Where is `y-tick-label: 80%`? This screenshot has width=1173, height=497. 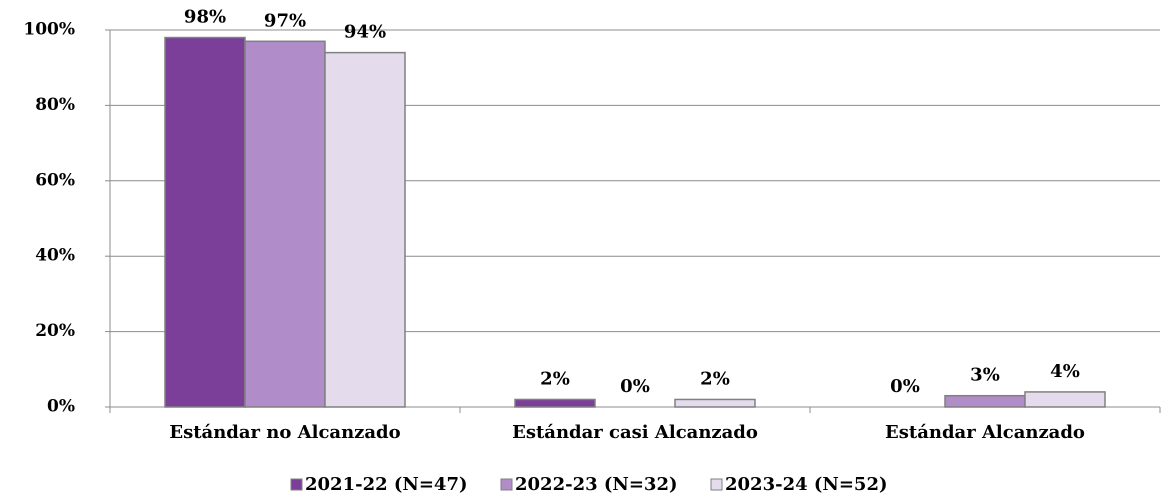
y-tick-label: 80% is located at coordinates (55, 105).